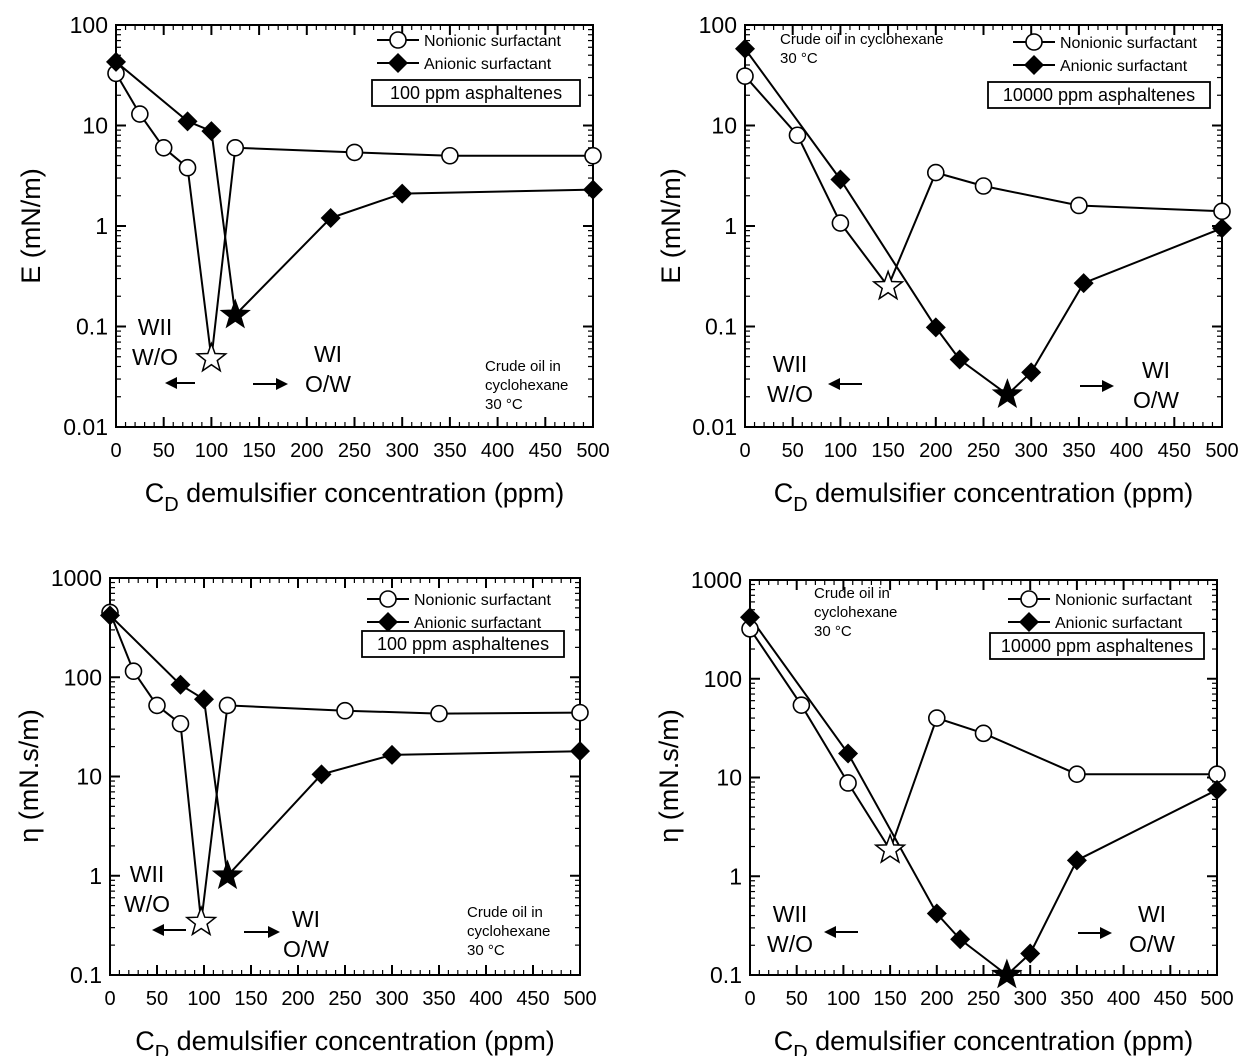  What do you see at coordinates (171, 383) in the screenshot?
I see `arrow-left-tl-head` at bounding box center [171, 383].